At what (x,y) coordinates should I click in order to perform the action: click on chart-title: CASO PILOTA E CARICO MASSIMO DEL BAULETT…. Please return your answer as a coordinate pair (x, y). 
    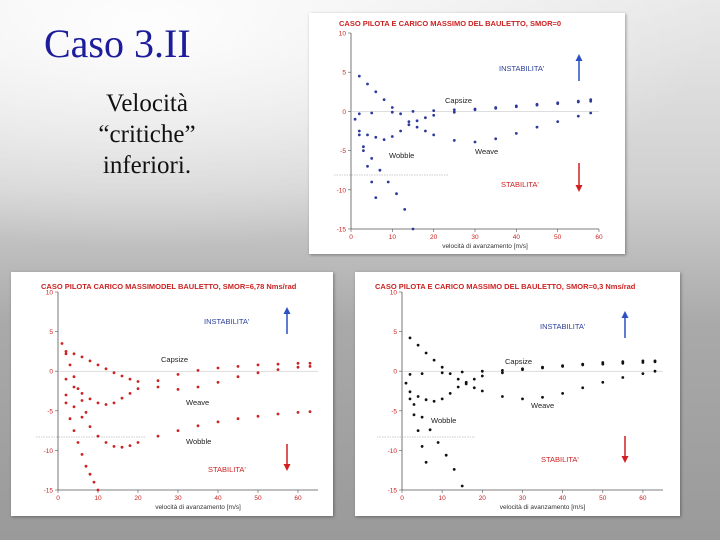
    Looking at the image, I should click on (450, 23).